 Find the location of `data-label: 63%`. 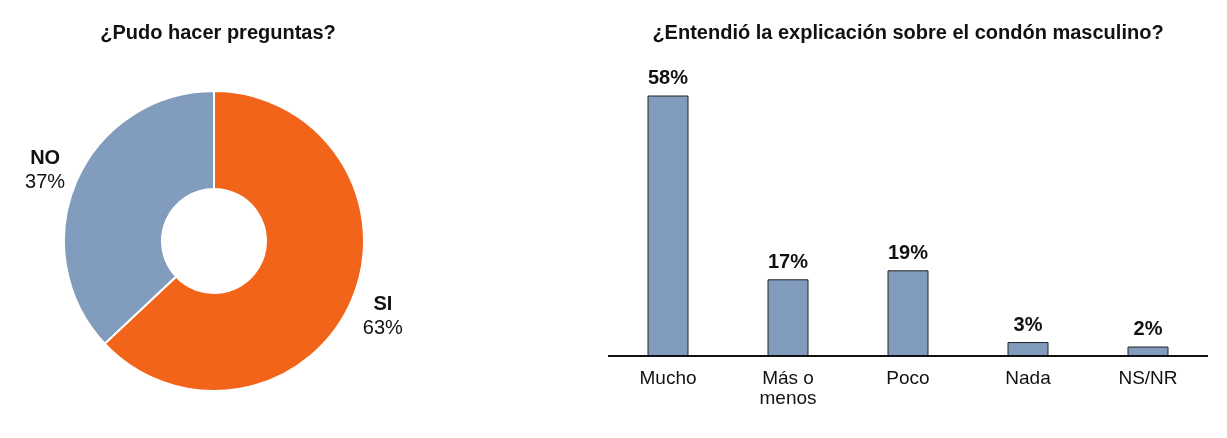

data-label: 63% is located at coordinates (383, 327).